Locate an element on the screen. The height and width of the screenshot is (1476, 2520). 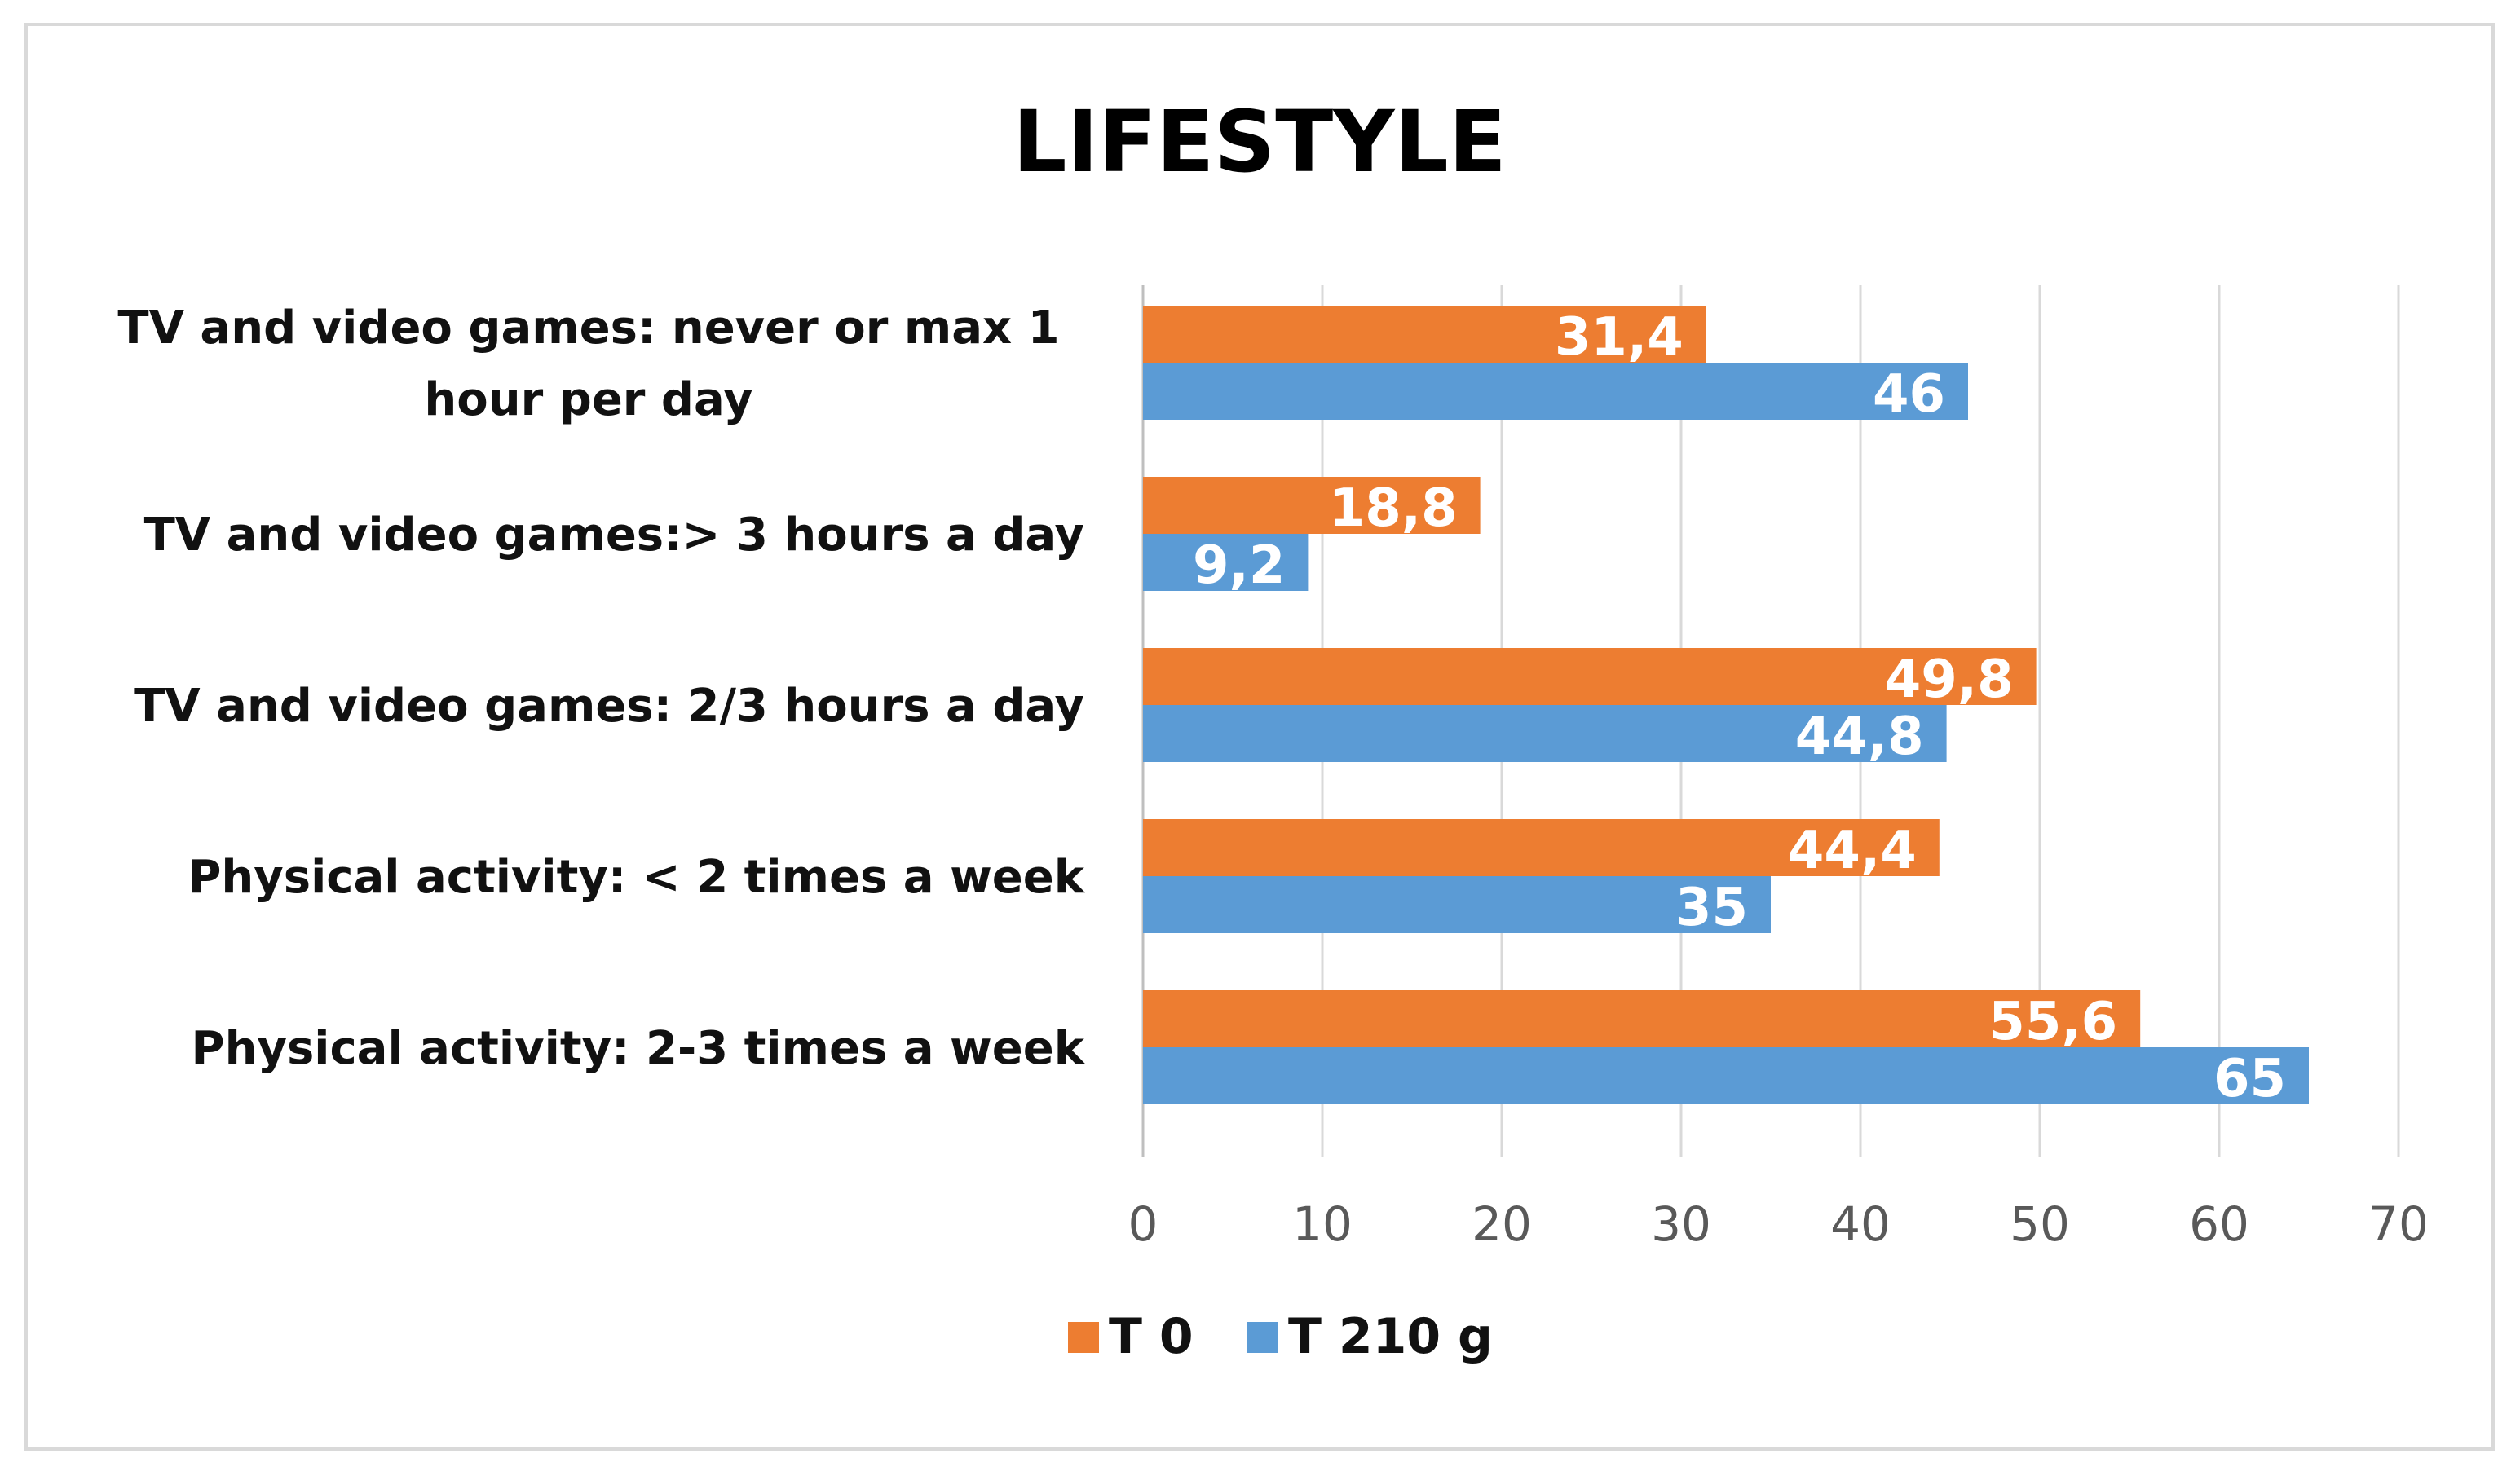
x-tick-label: 40 is located at coordinates (1860, 1224).